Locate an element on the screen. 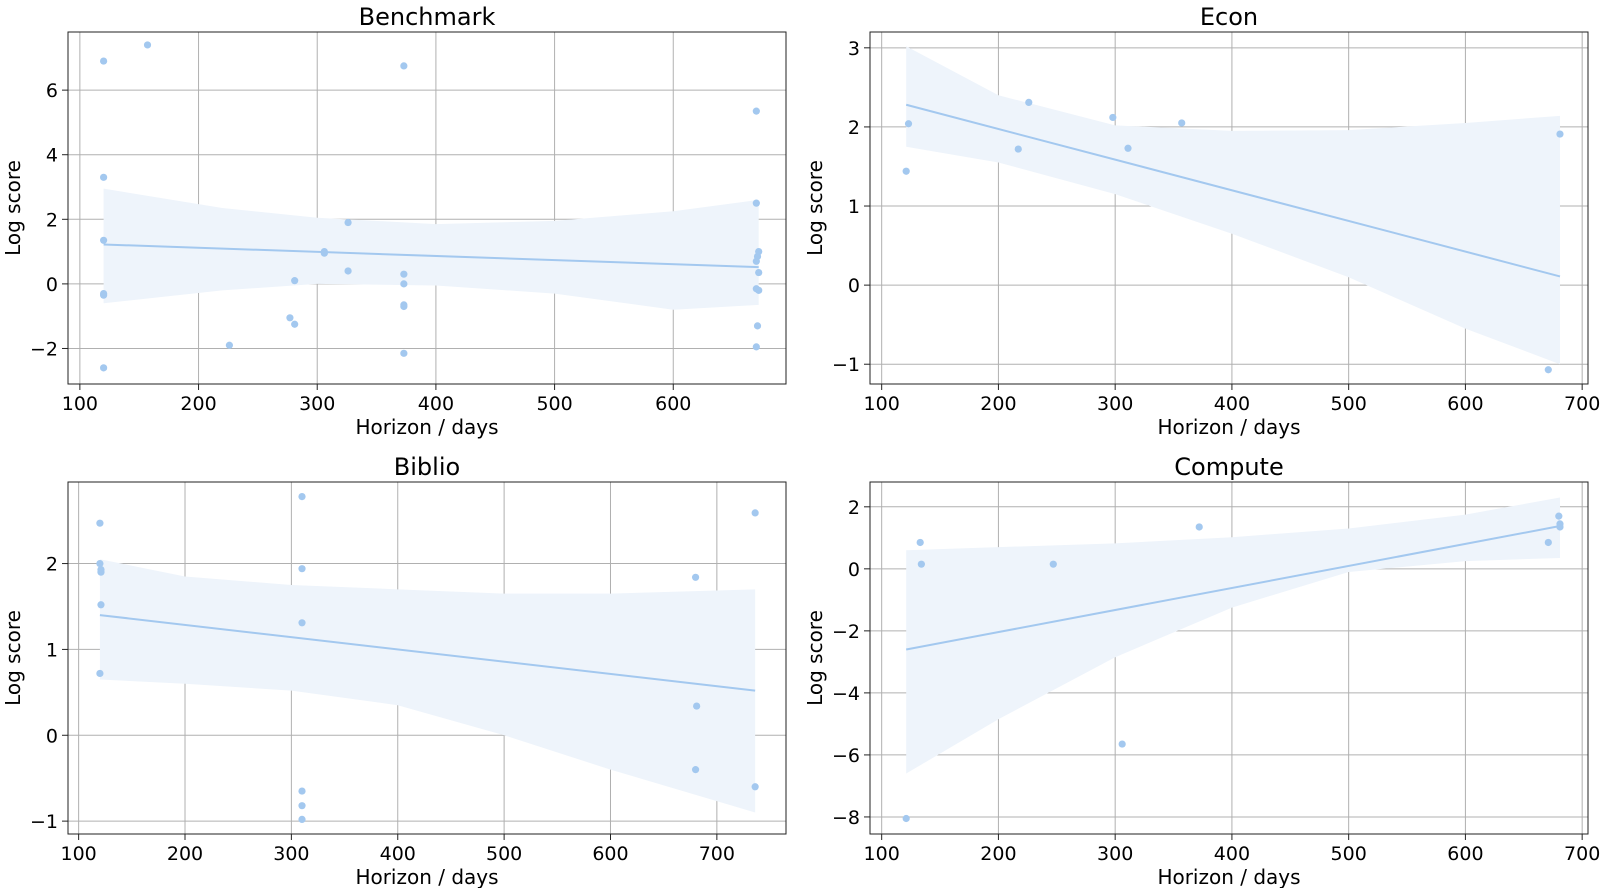 The image size is (1600, 888). y-tick-label: 6 is located at coordinates (52, 91).